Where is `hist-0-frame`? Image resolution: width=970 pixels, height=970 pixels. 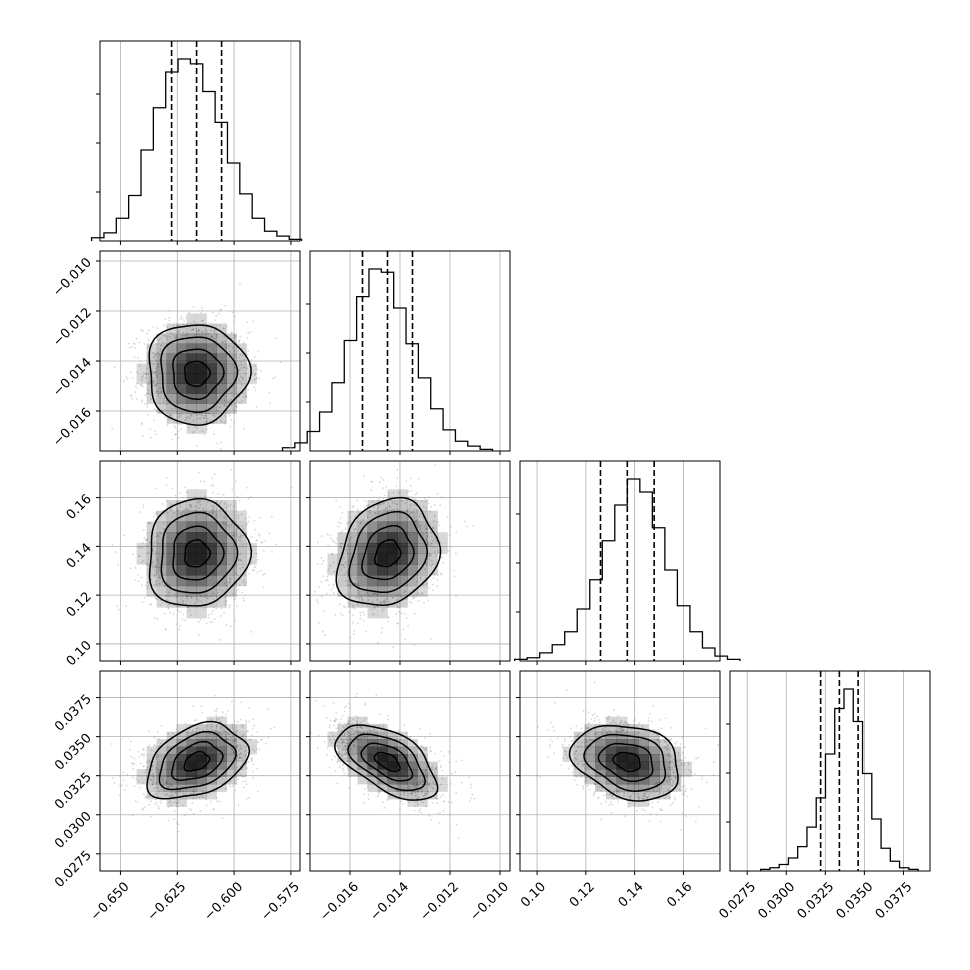 hist-0-frame is located at coordinates (200, 141).